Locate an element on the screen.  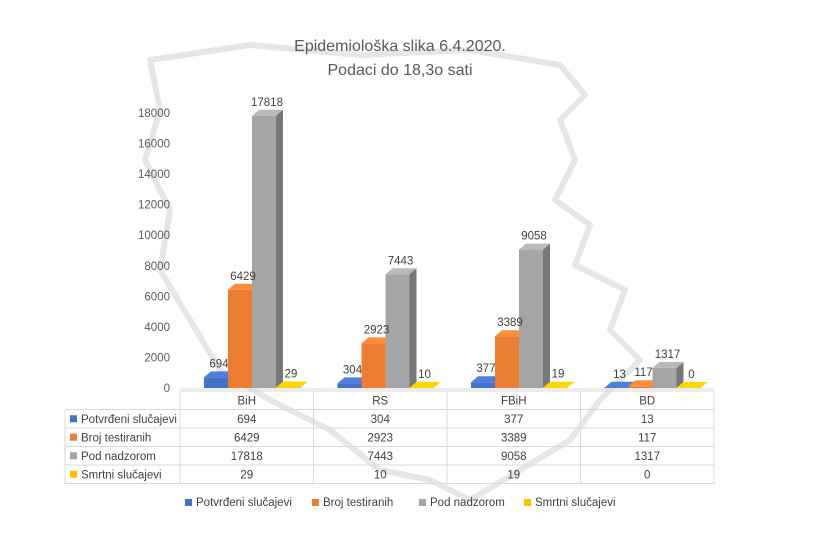
y-tick-label: 14000 is located at coordinates (154, 175).